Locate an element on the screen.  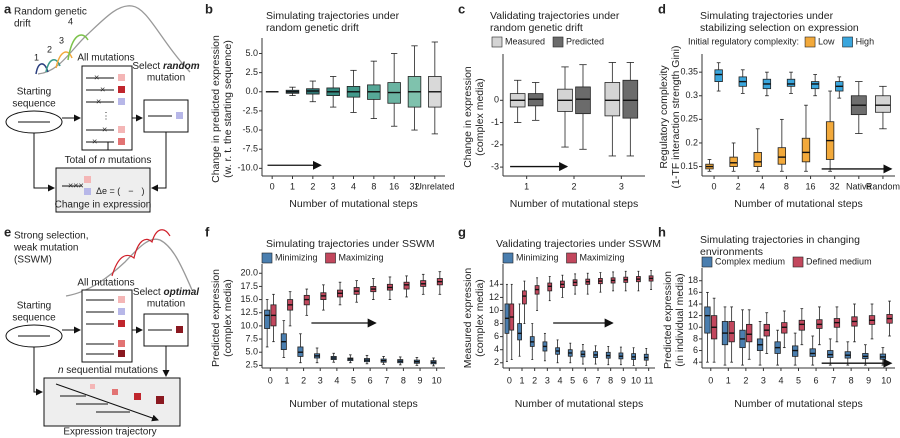
y-axis-title: (complex media) is located at coordinates (480, 318).